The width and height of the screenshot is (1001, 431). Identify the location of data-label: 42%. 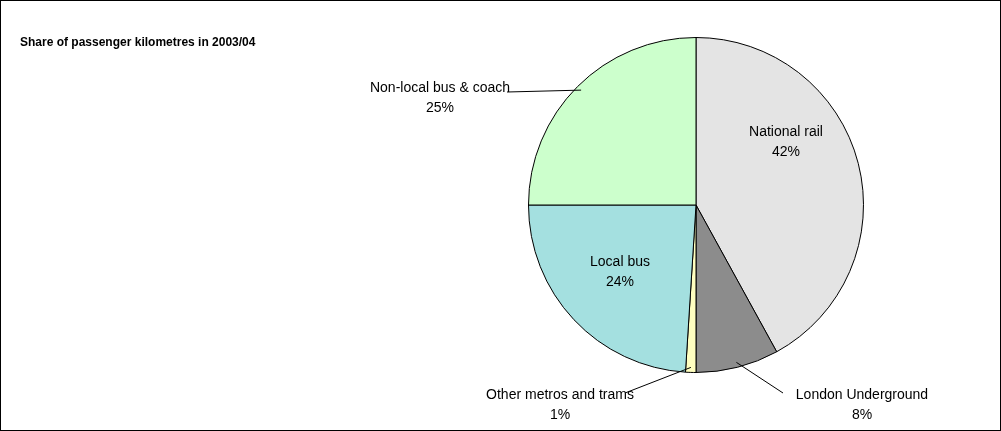
(786, 150).